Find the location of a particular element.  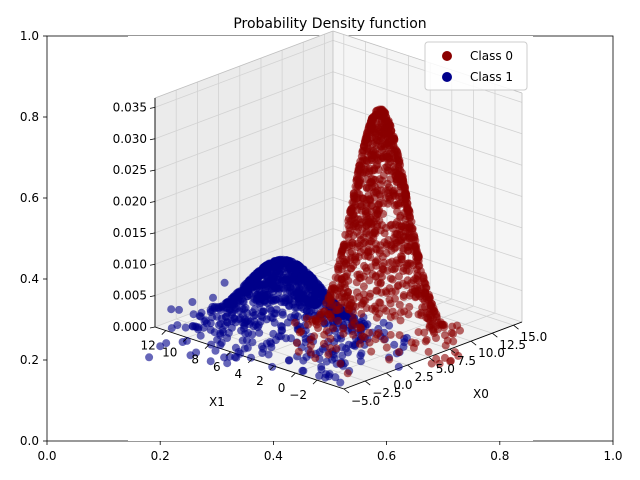

x0-tick-label: 5.0 is located at coordinates (445, 369).